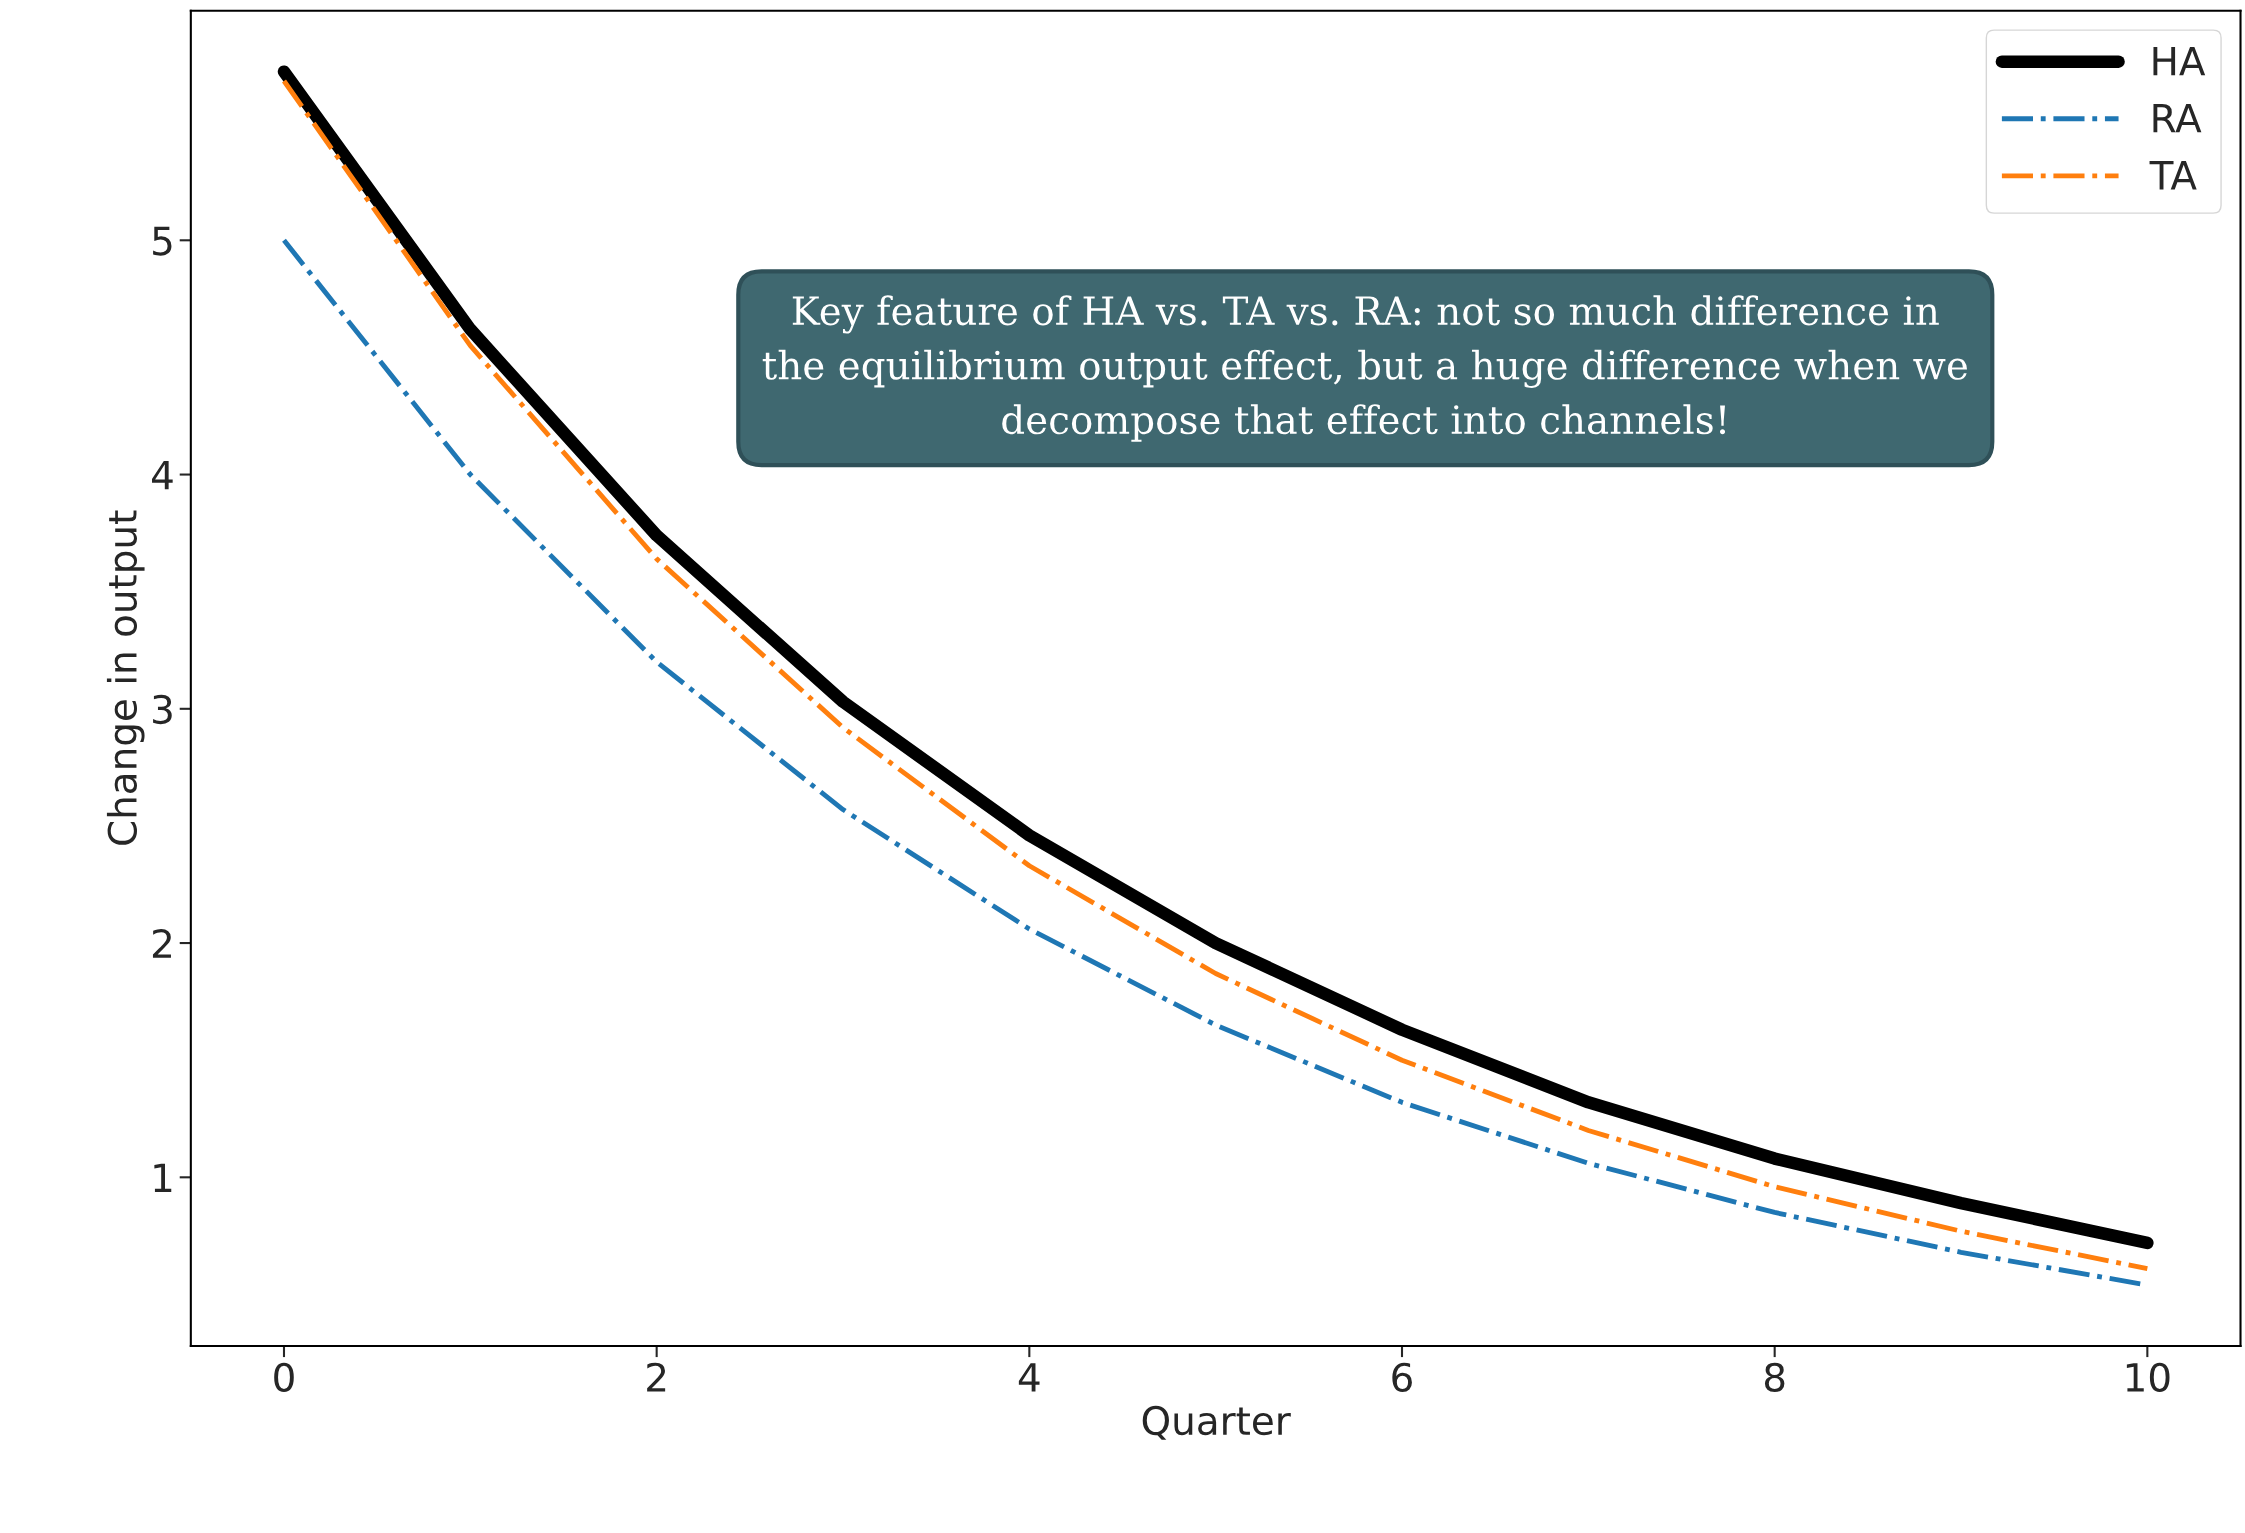 This screenshot has height=1533, width=2245. What do you see at coordinates (161, 943) in the screenshot?
I see `y-tick-label: 2` at bounding box center [161, 943].